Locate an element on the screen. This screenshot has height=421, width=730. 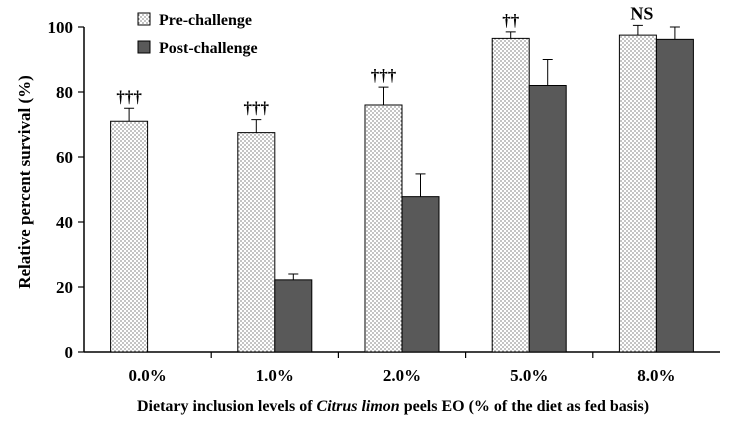
significance-annotation: NS is located at coordinates (641, 13).